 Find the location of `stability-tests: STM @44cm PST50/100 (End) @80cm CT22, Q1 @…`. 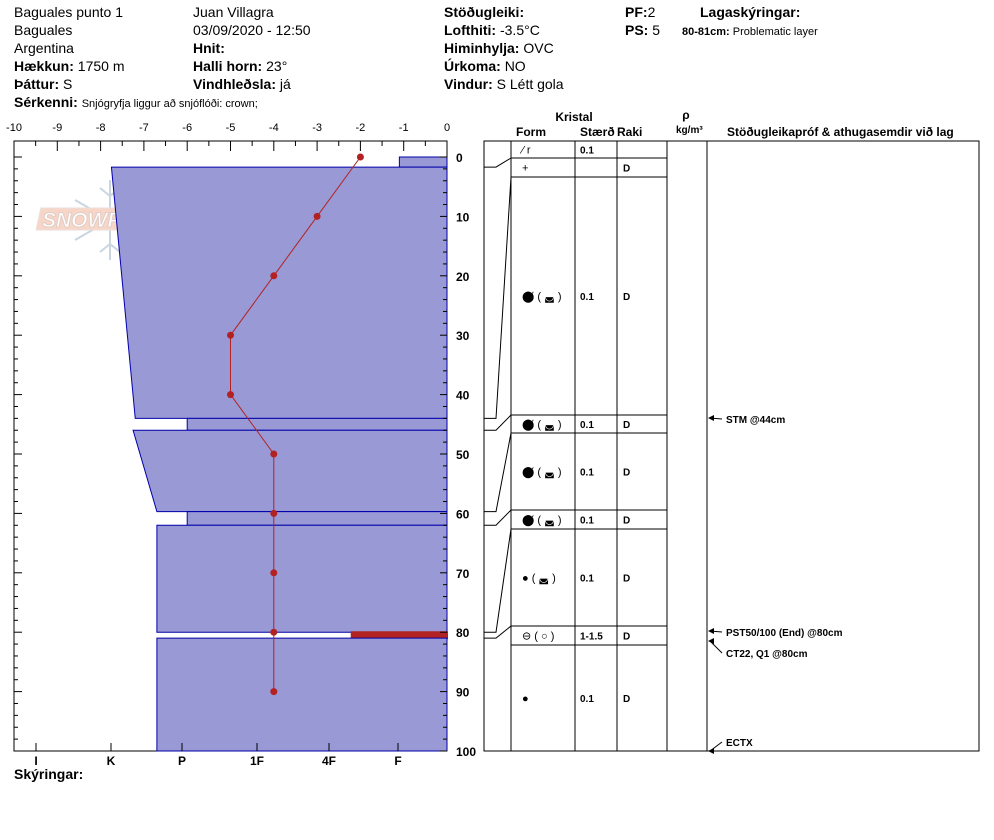

stability-tests: STM @44cm PST50/100 (End) @80cm CT22, Q1 @… is located at coordinates (775, 584).